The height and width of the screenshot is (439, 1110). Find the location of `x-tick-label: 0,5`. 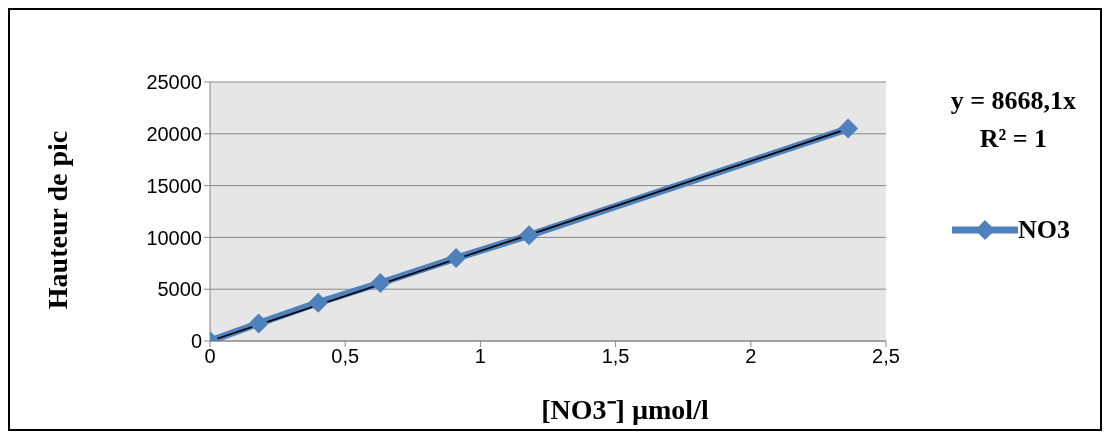

x-tick-label: 0,5 is located at coordinates (345, 356).